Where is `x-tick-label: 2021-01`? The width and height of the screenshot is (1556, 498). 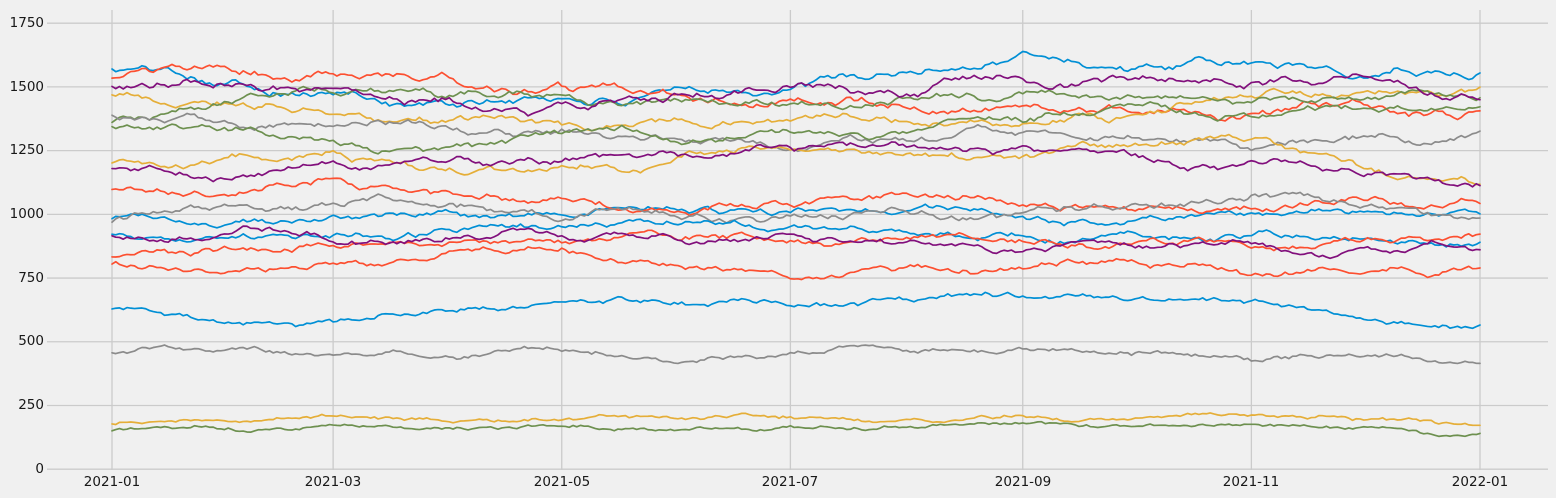 x-tick-label: 2021-01 is located at coordinates (112, 482).